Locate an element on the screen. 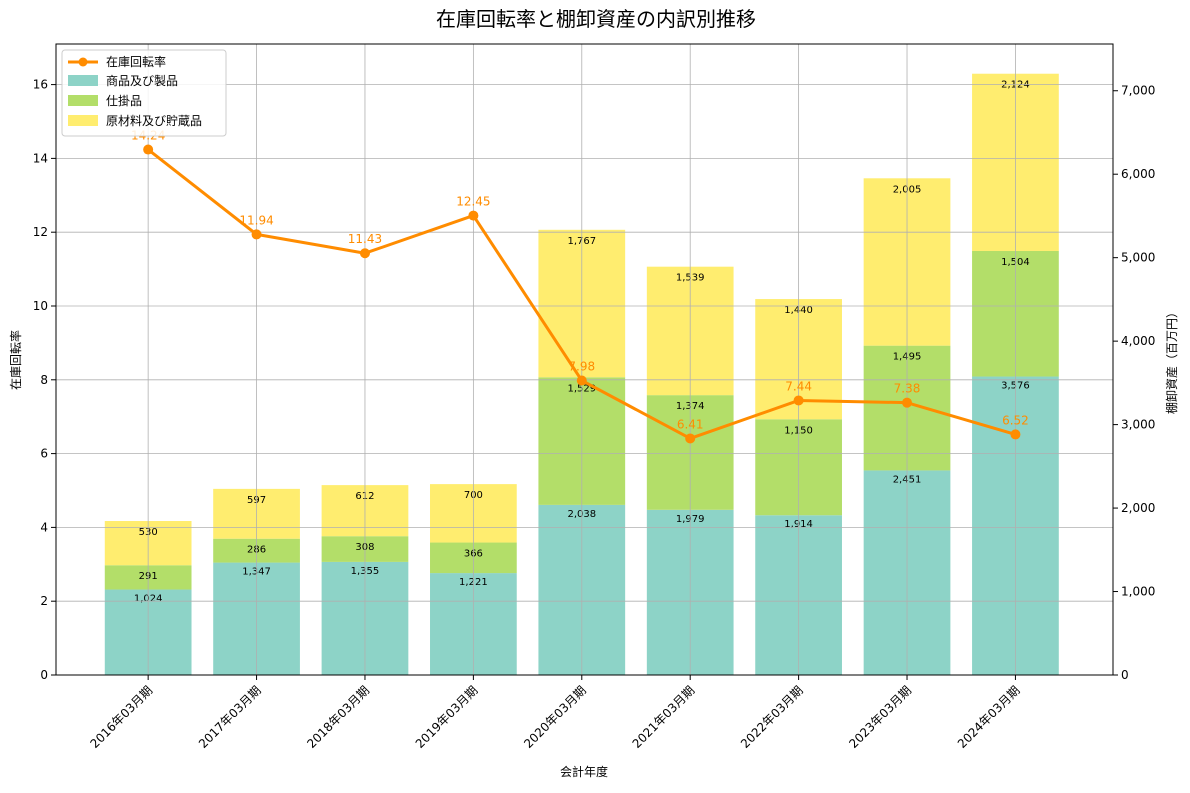 The width and height of the screenshot is (1190, 793). y-left-tick-label: 10 is located at coordinates (40, 306).